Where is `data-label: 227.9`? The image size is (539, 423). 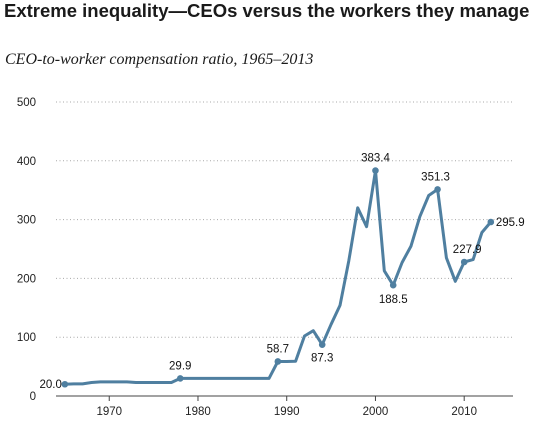
data-label: 227.9 is located at coordinates (467, 250).